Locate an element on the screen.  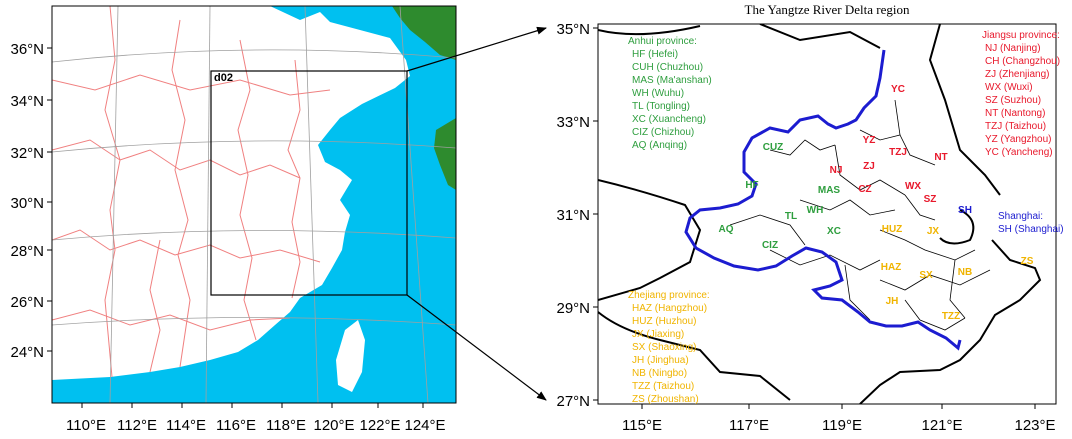
right-lon-ticks is located at coordinates (838, 406).